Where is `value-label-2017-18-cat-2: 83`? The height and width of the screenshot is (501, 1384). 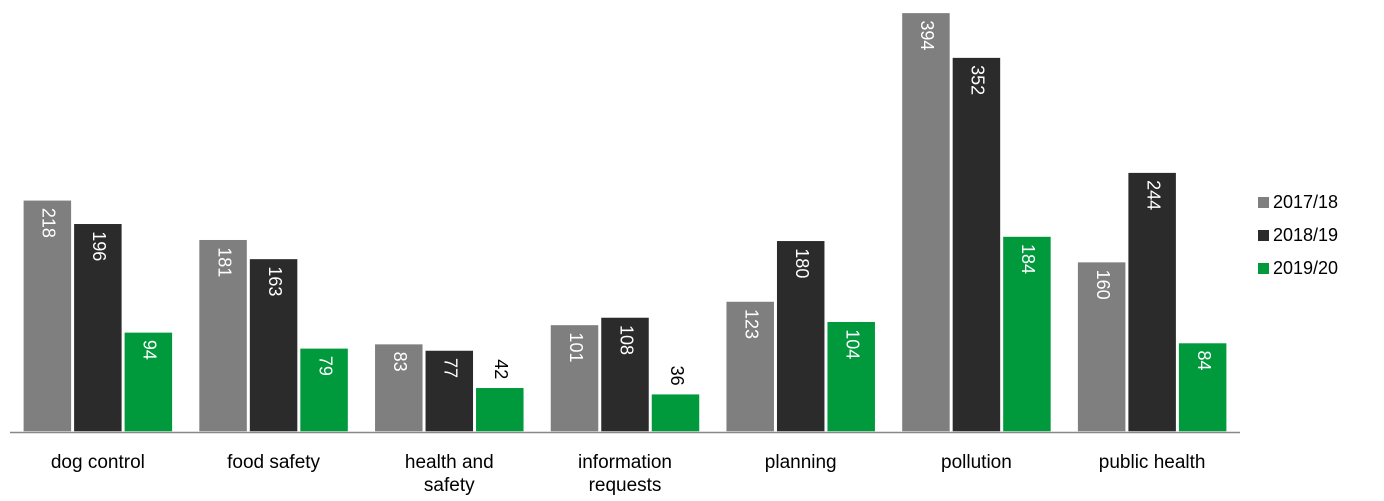 value-label-2017-18-cat-2: 83 is located at coordinates (400, 362).